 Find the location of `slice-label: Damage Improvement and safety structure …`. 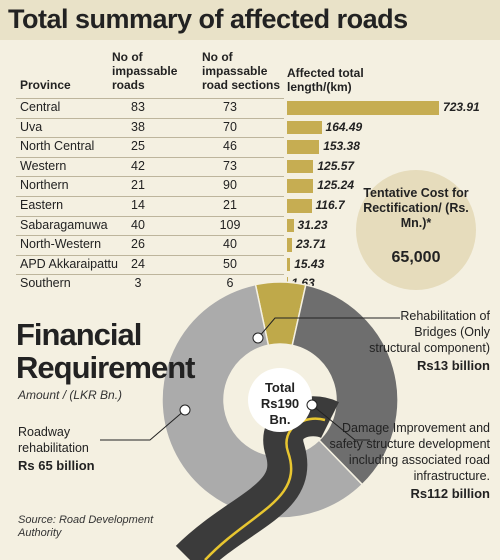

slice-label: Damage Improvement and safety structure … is located at coordinates (410, 452).